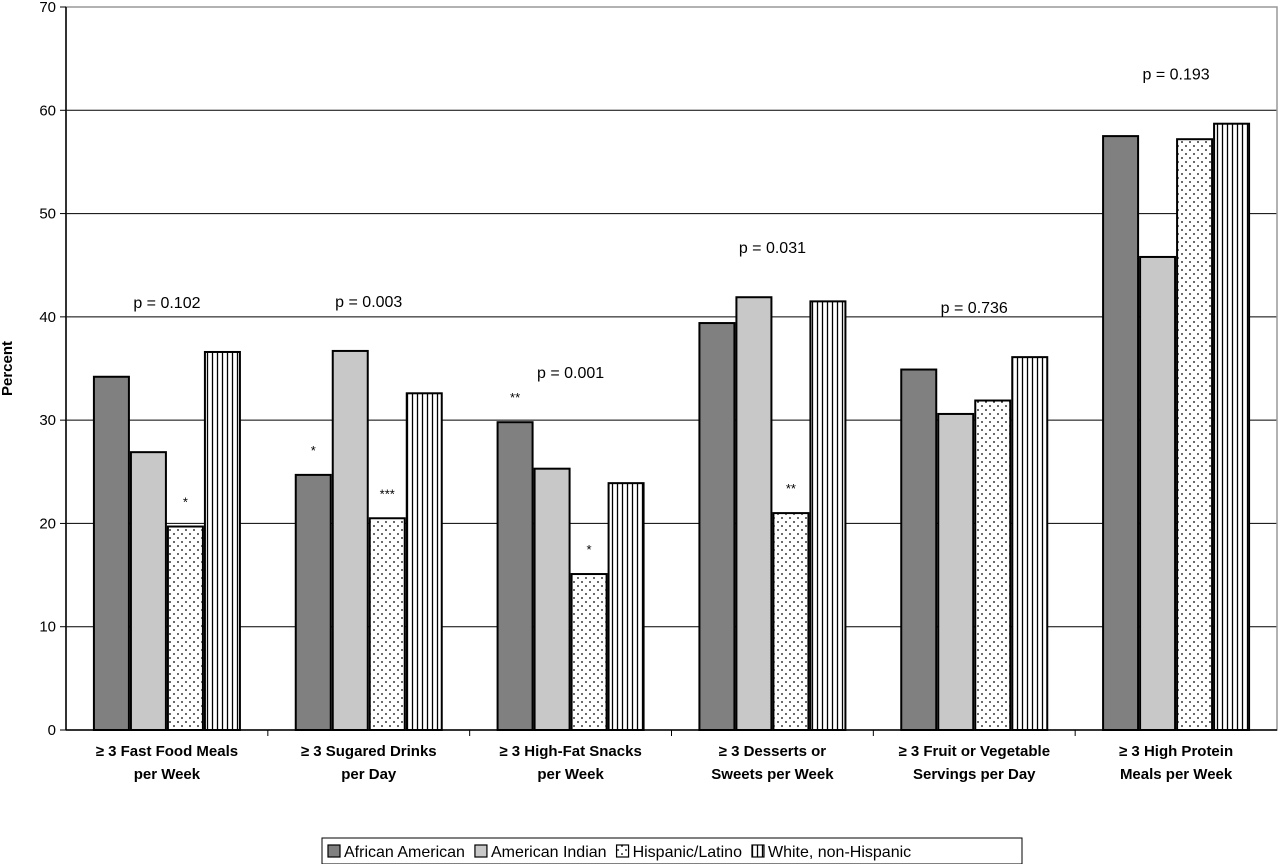  What do you see at coordinates (368, 302) in the screenshot?
I see `p-value-label: p = 0.003` at bounding box center [368, 302].